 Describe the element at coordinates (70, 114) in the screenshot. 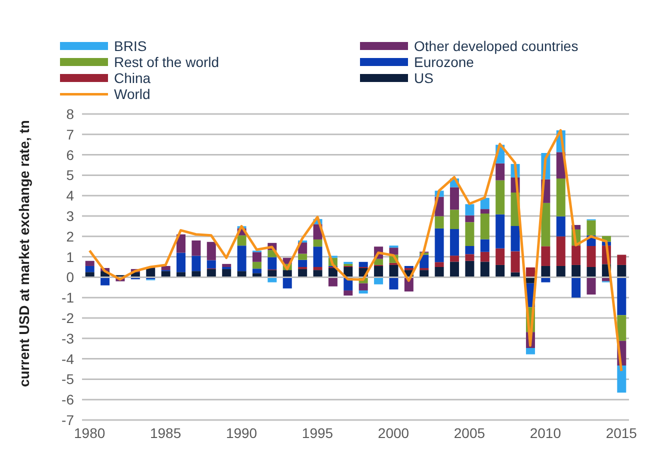

I see `y-tick-label: 8` at that location.